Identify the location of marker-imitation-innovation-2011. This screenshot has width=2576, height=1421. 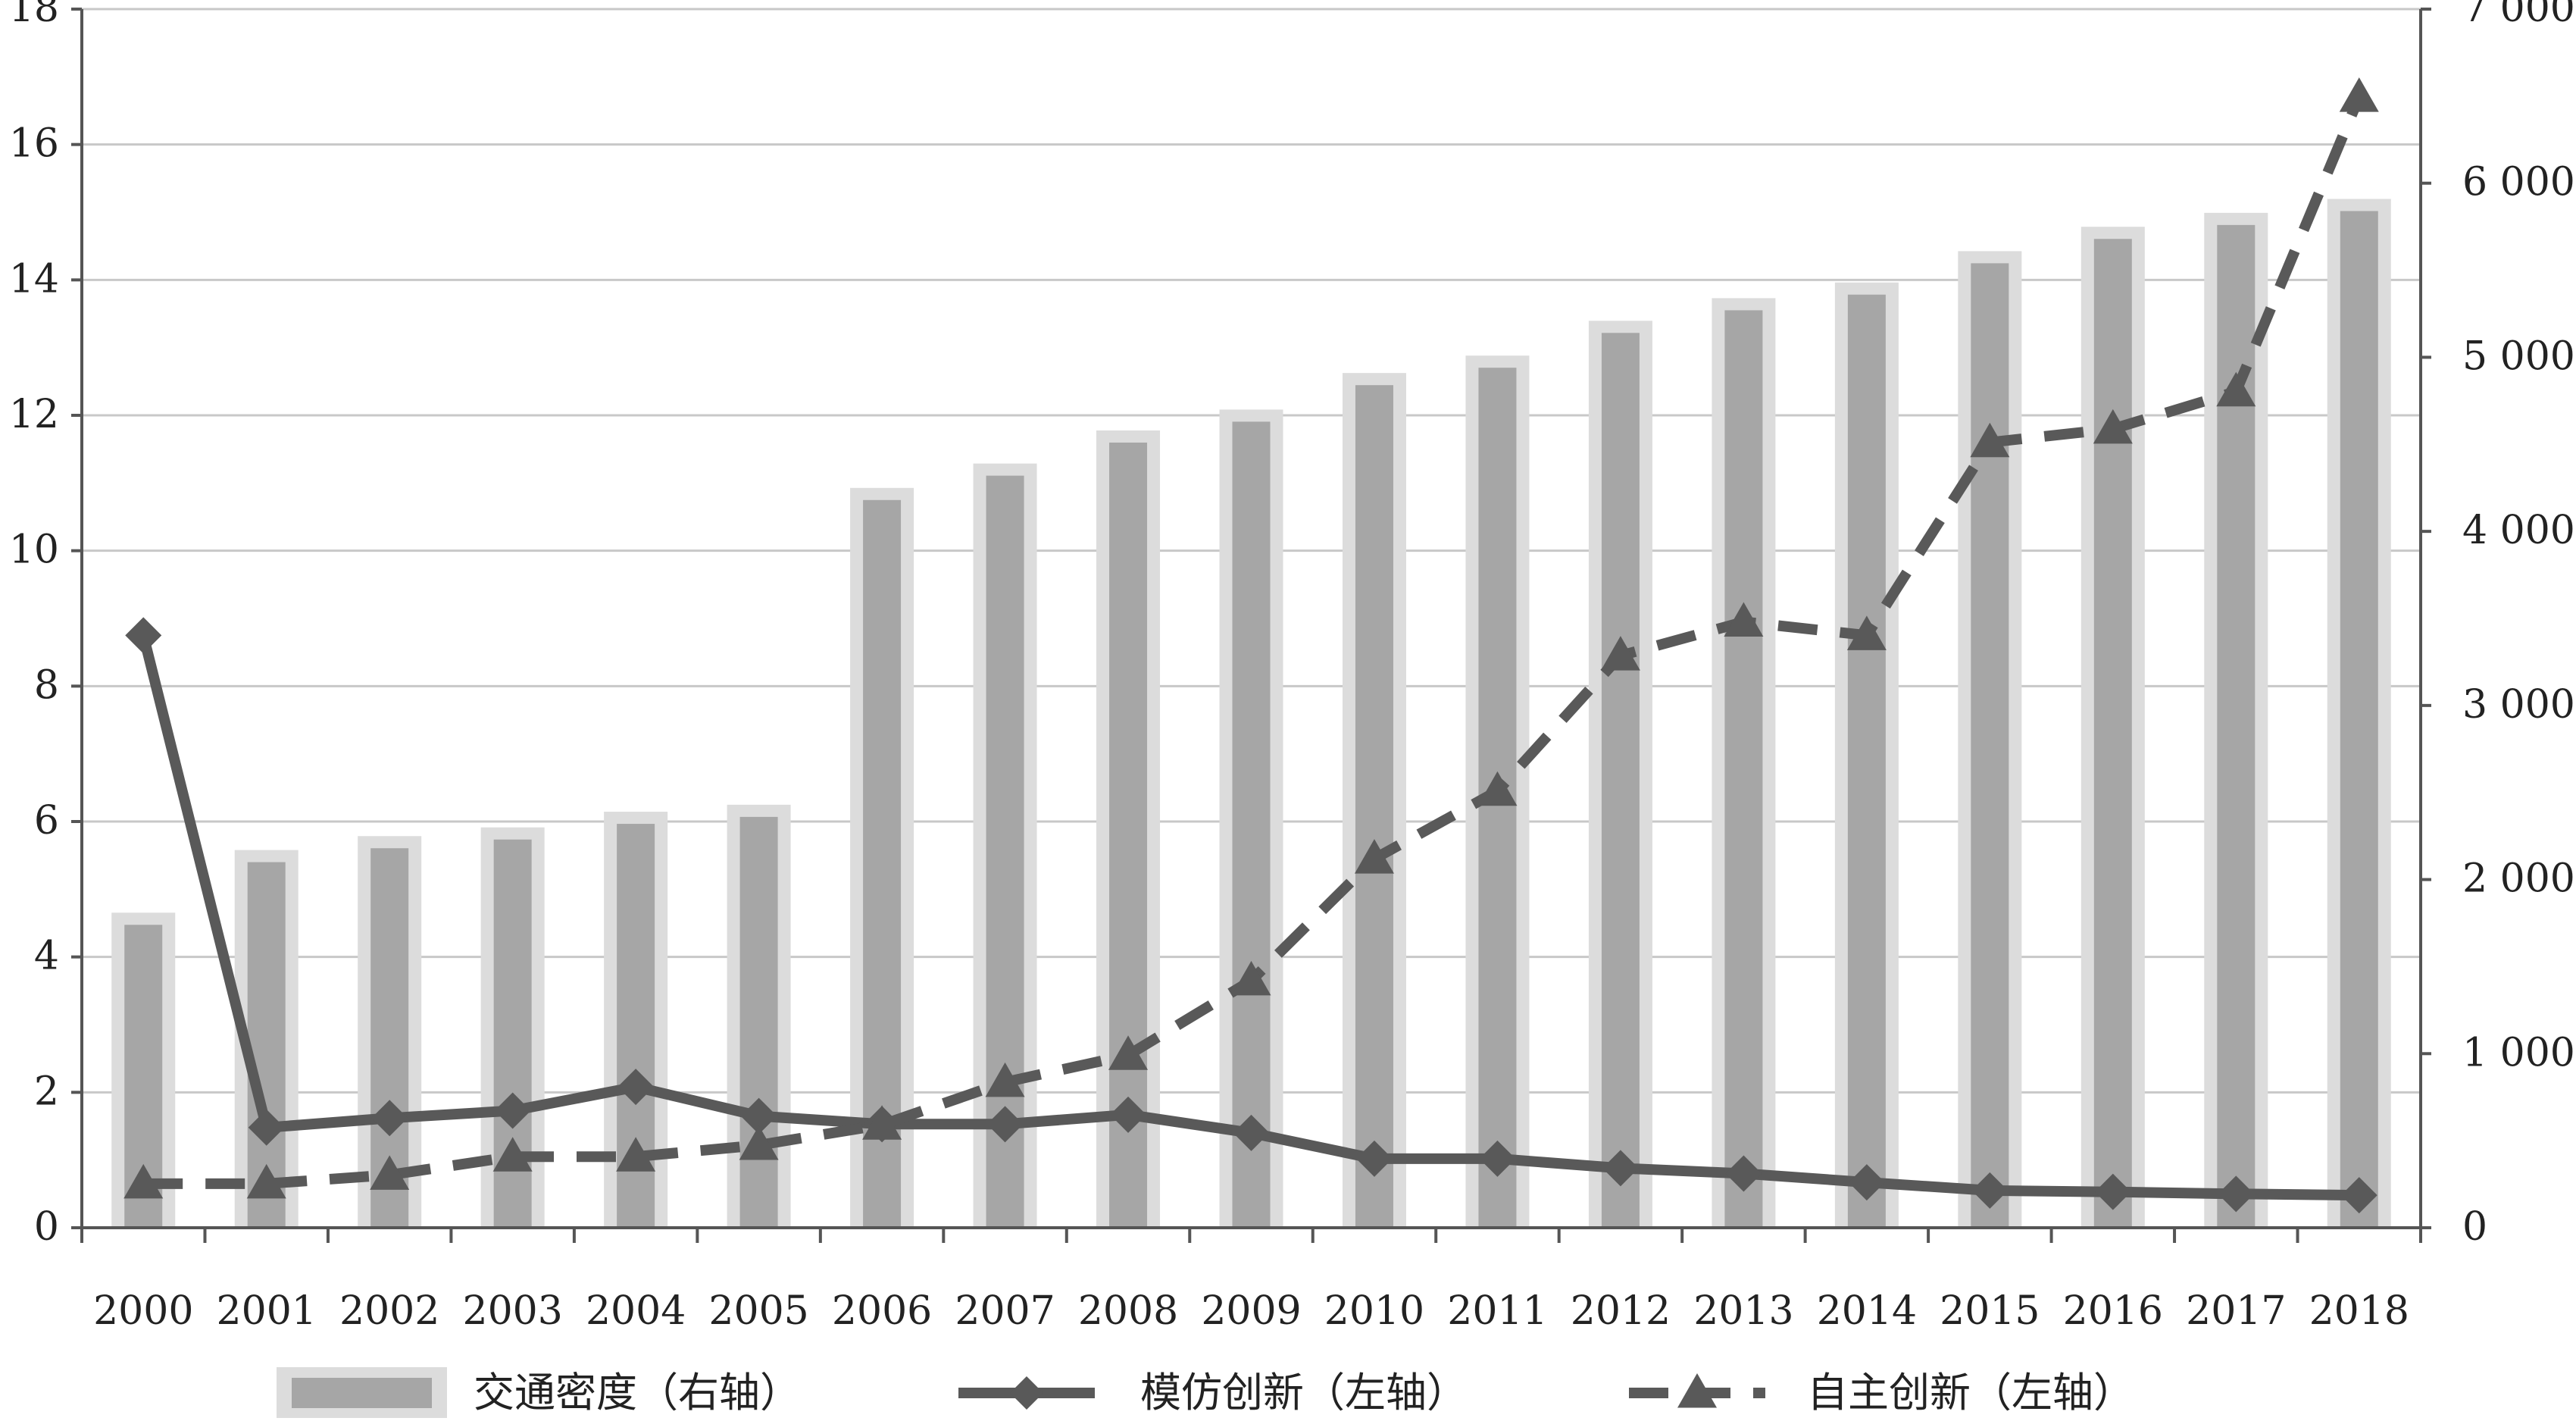
(1497, 1158).